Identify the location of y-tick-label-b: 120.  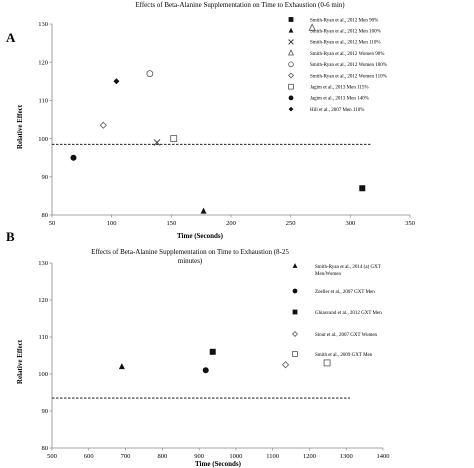
(43, 300).